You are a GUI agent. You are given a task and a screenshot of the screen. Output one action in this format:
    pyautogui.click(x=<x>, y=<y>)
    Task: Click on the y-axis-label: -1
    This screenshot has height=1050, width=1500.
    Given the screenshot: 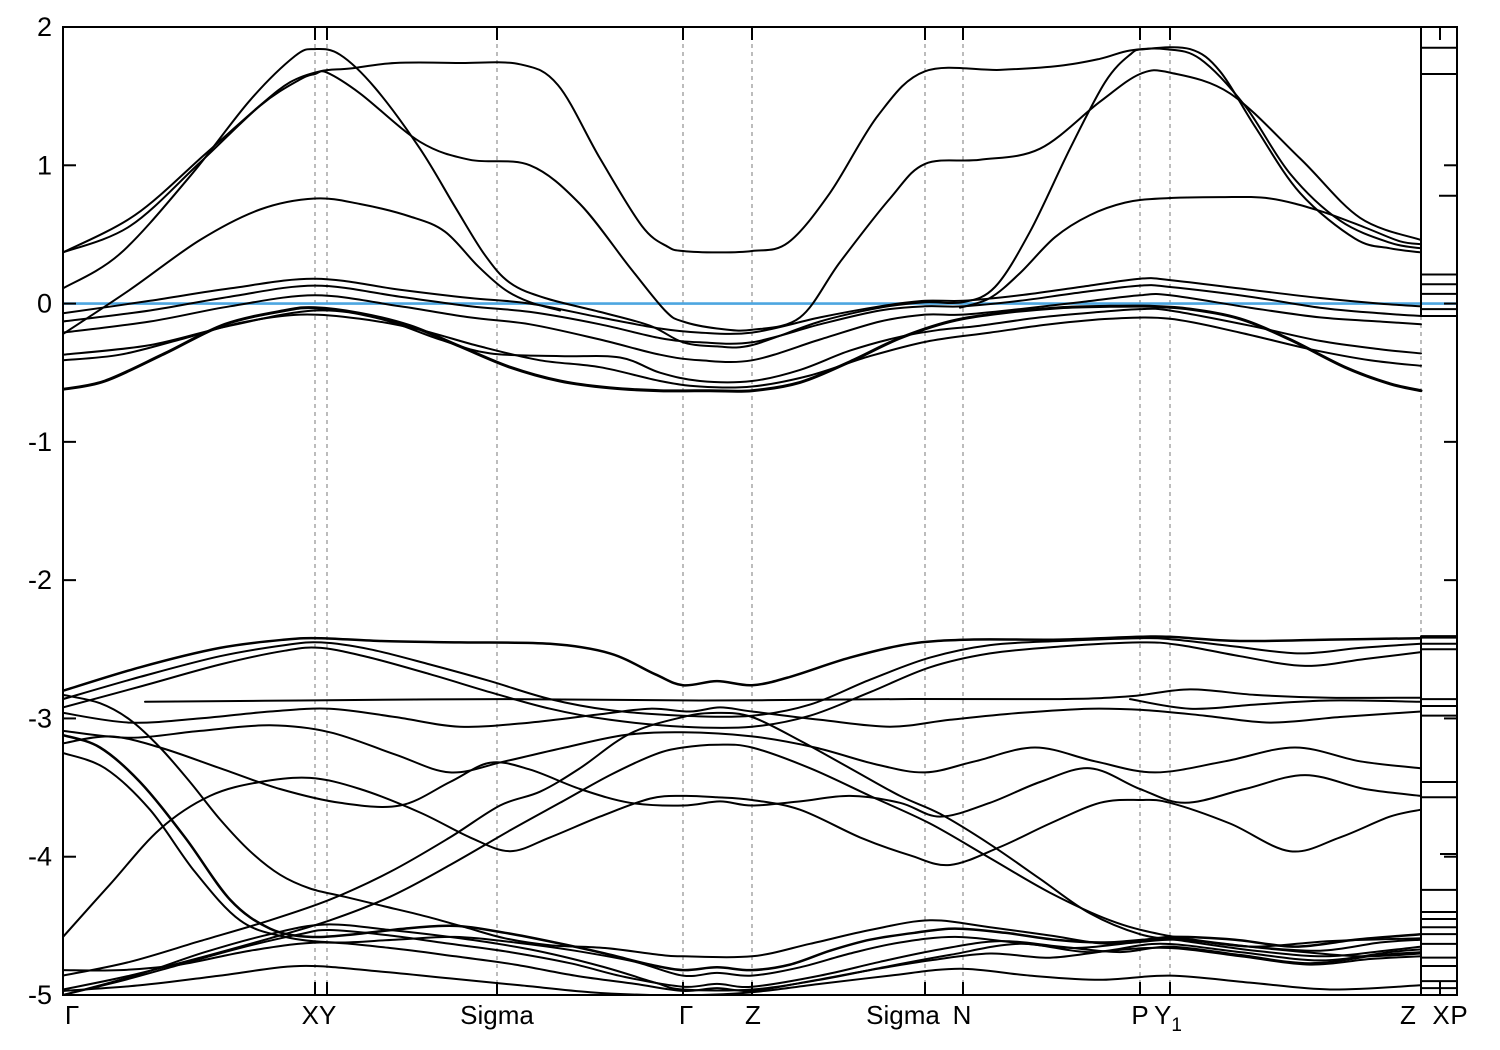 What is the action you would take?
    pyautogui.click(x=40, y=442)
    